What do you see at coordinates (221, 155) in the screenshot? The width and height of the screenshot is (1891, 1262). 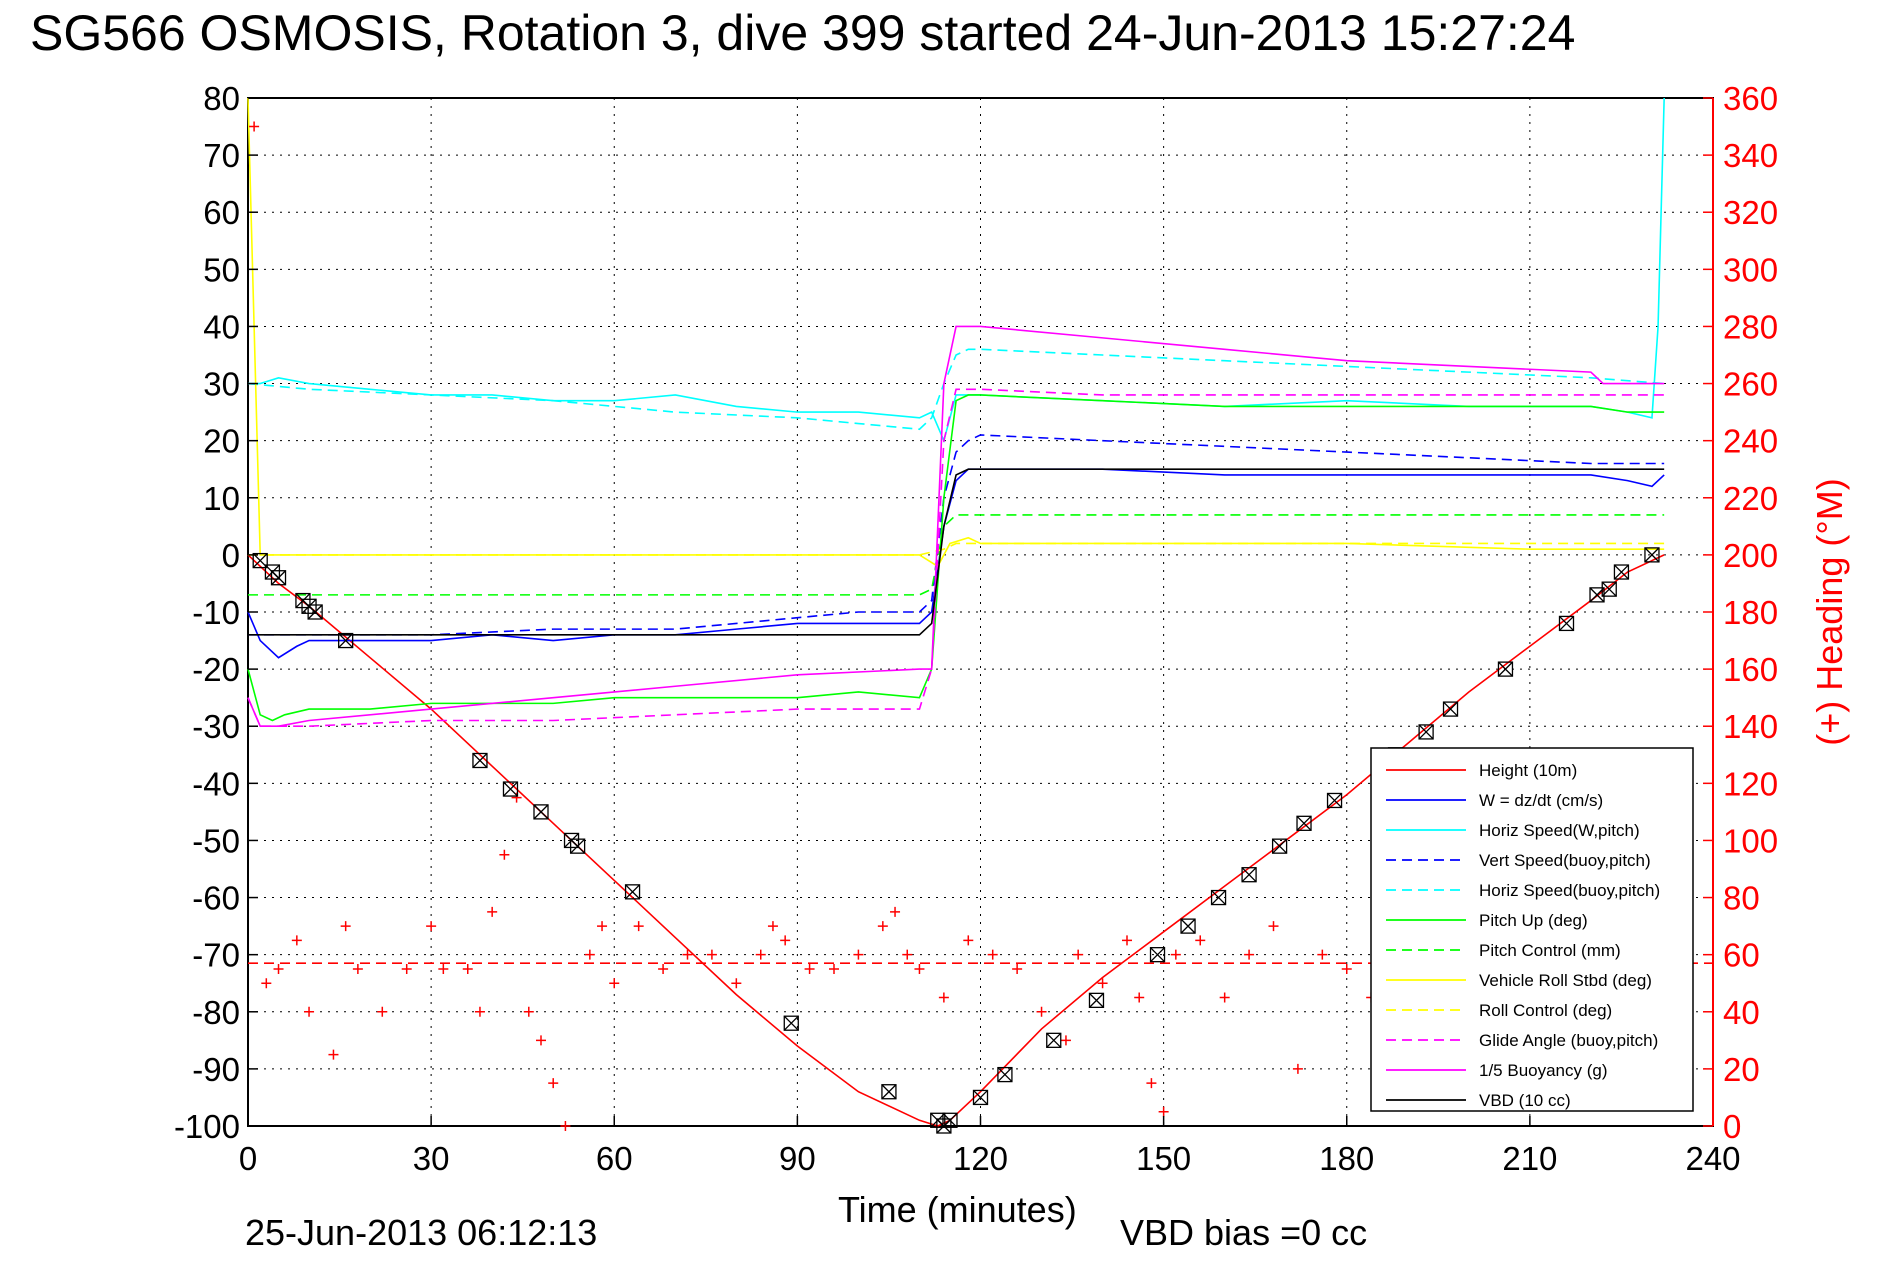 I see `y-tick-label: 70` at bounding box center [221, 155].